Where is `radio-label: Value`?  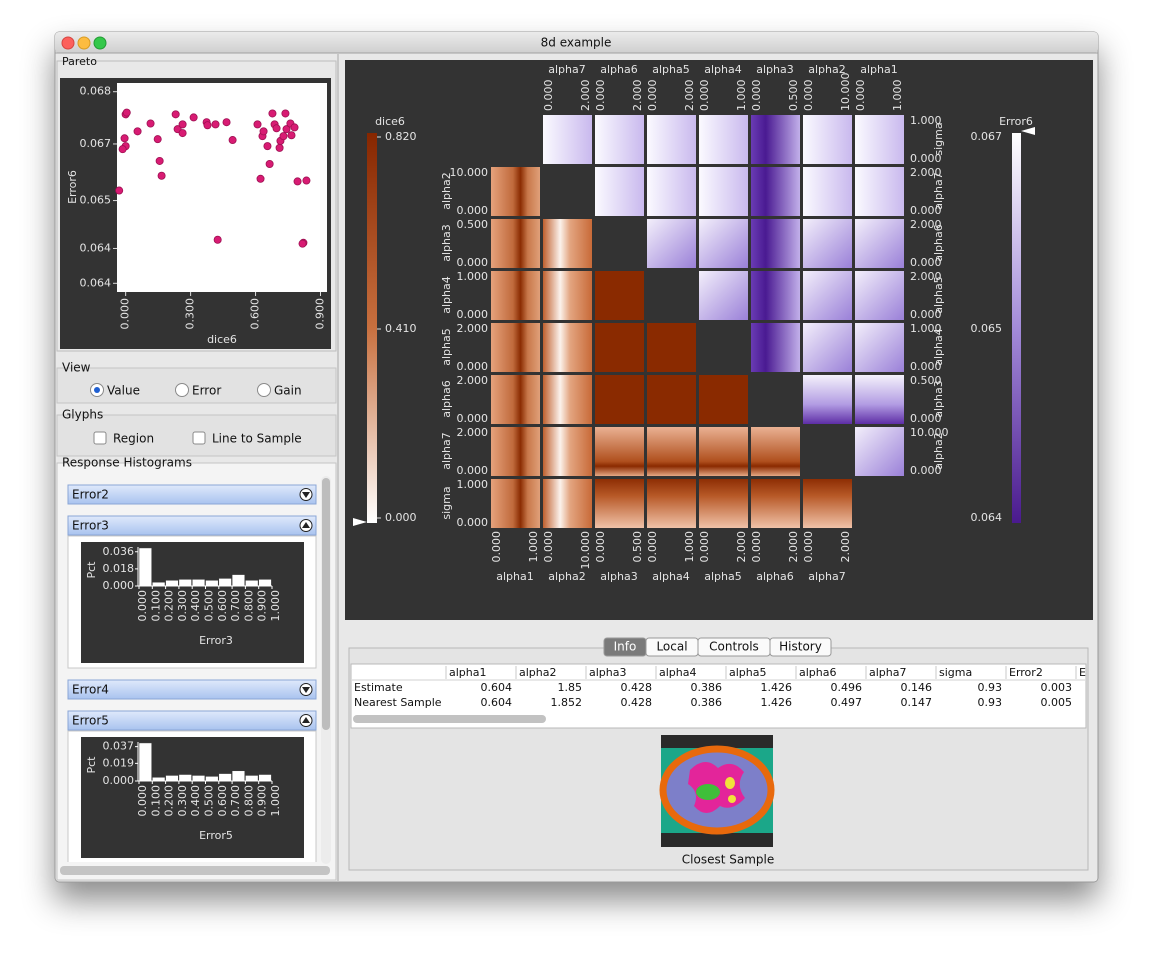
radio-label: Value is located at coordinates (123, 391).